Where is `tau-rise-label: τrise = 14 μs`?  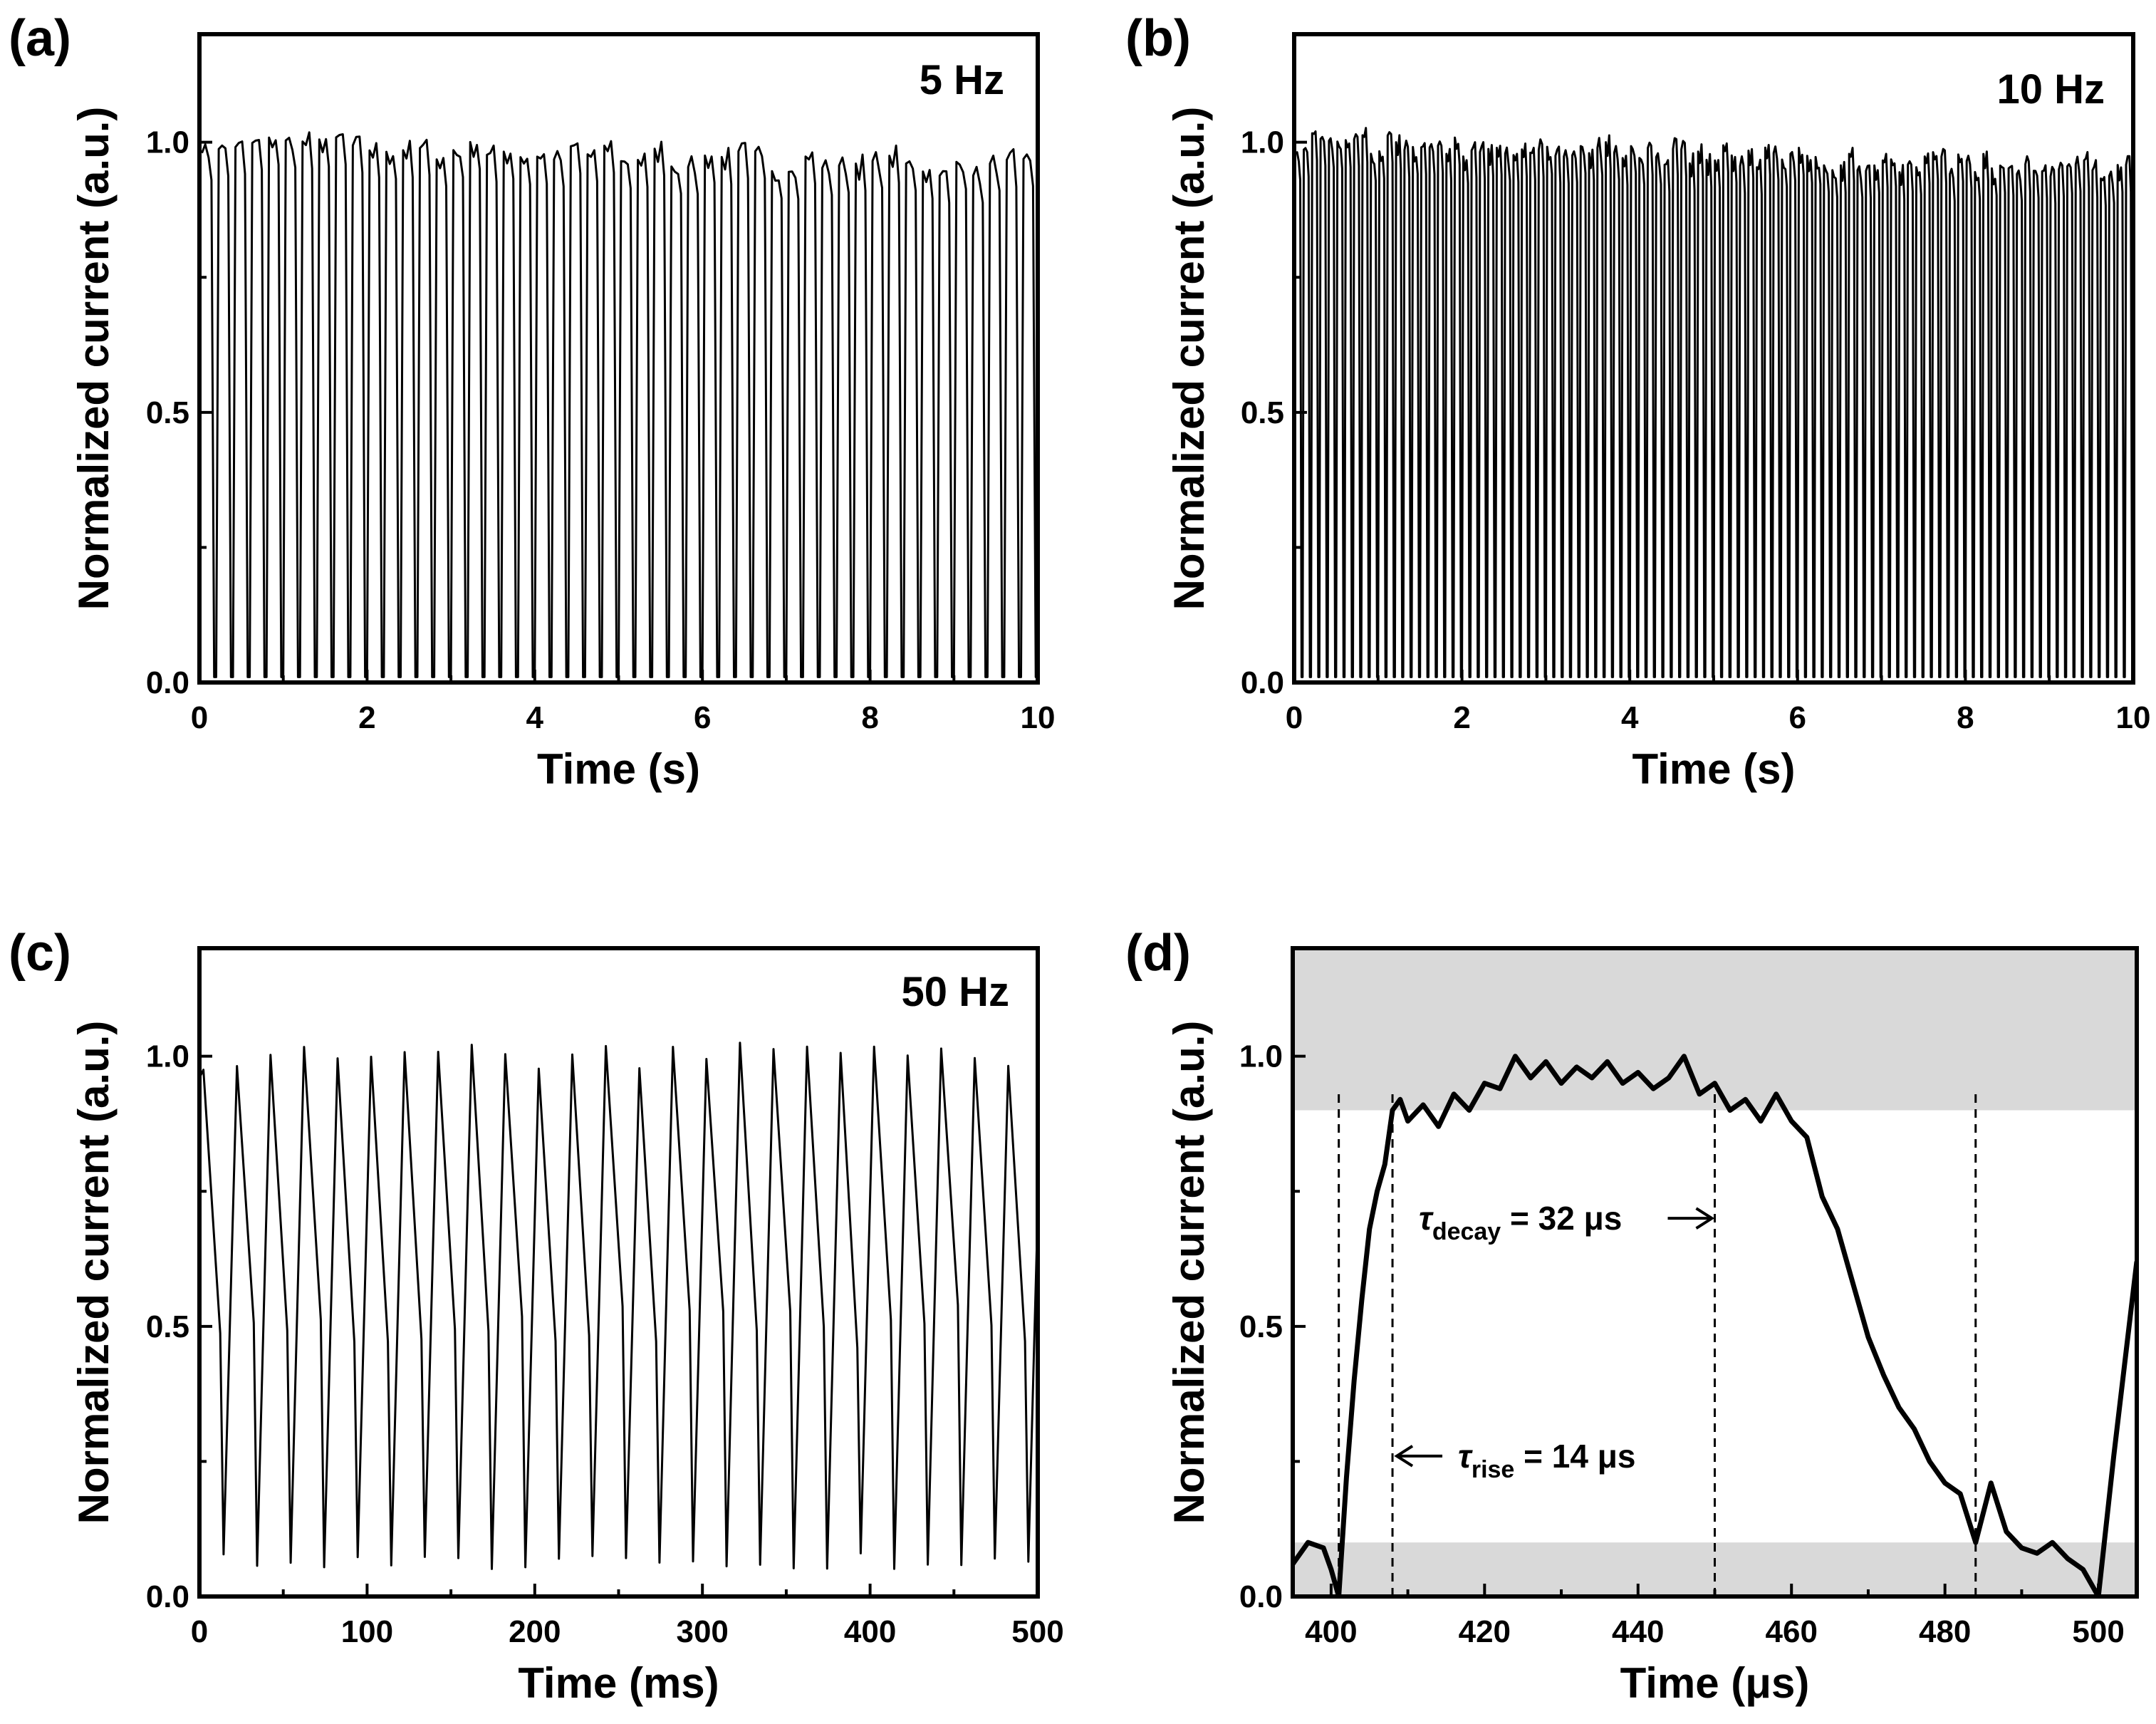
tau-rise-label: τrise = 14 μs is located at coordinates (1546, 1460).